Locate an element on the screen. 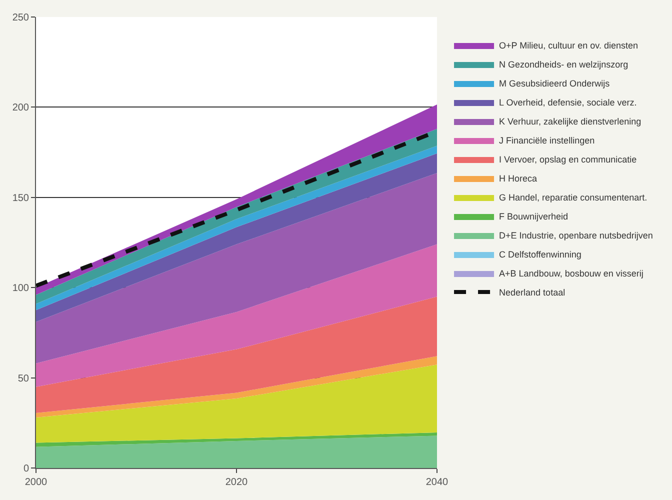 Image resolution: width=672 pixels, height=500 pixels. legend-label: F Bouwnijverheid is located at coordinates (533, 217).